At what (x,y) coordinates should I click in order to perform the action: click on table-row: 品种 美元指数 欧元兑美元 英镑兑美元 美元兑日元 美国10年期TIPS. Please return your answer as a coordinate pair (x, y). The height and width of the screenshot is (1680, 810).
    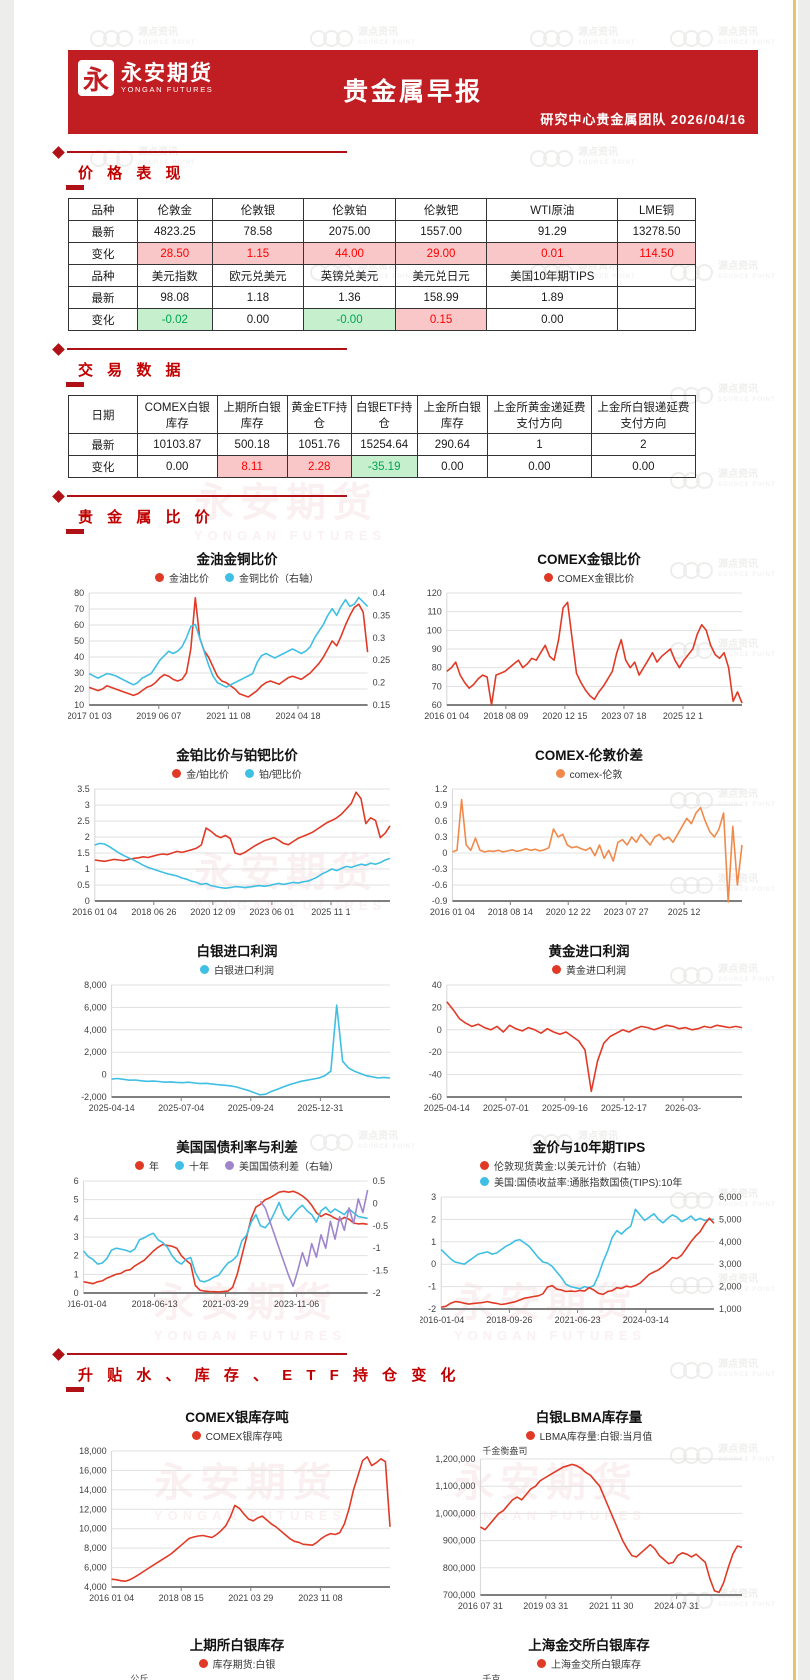
    Looking at the image, I should click on (382, 275).